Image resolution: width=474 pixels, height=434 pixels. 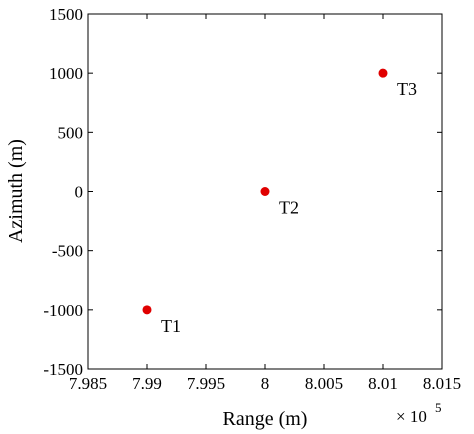 What do you see at coordinates (438, 407) in the screenshot?
I see `x-multiplier-exponent: 5` at bounding box center [438, 407].